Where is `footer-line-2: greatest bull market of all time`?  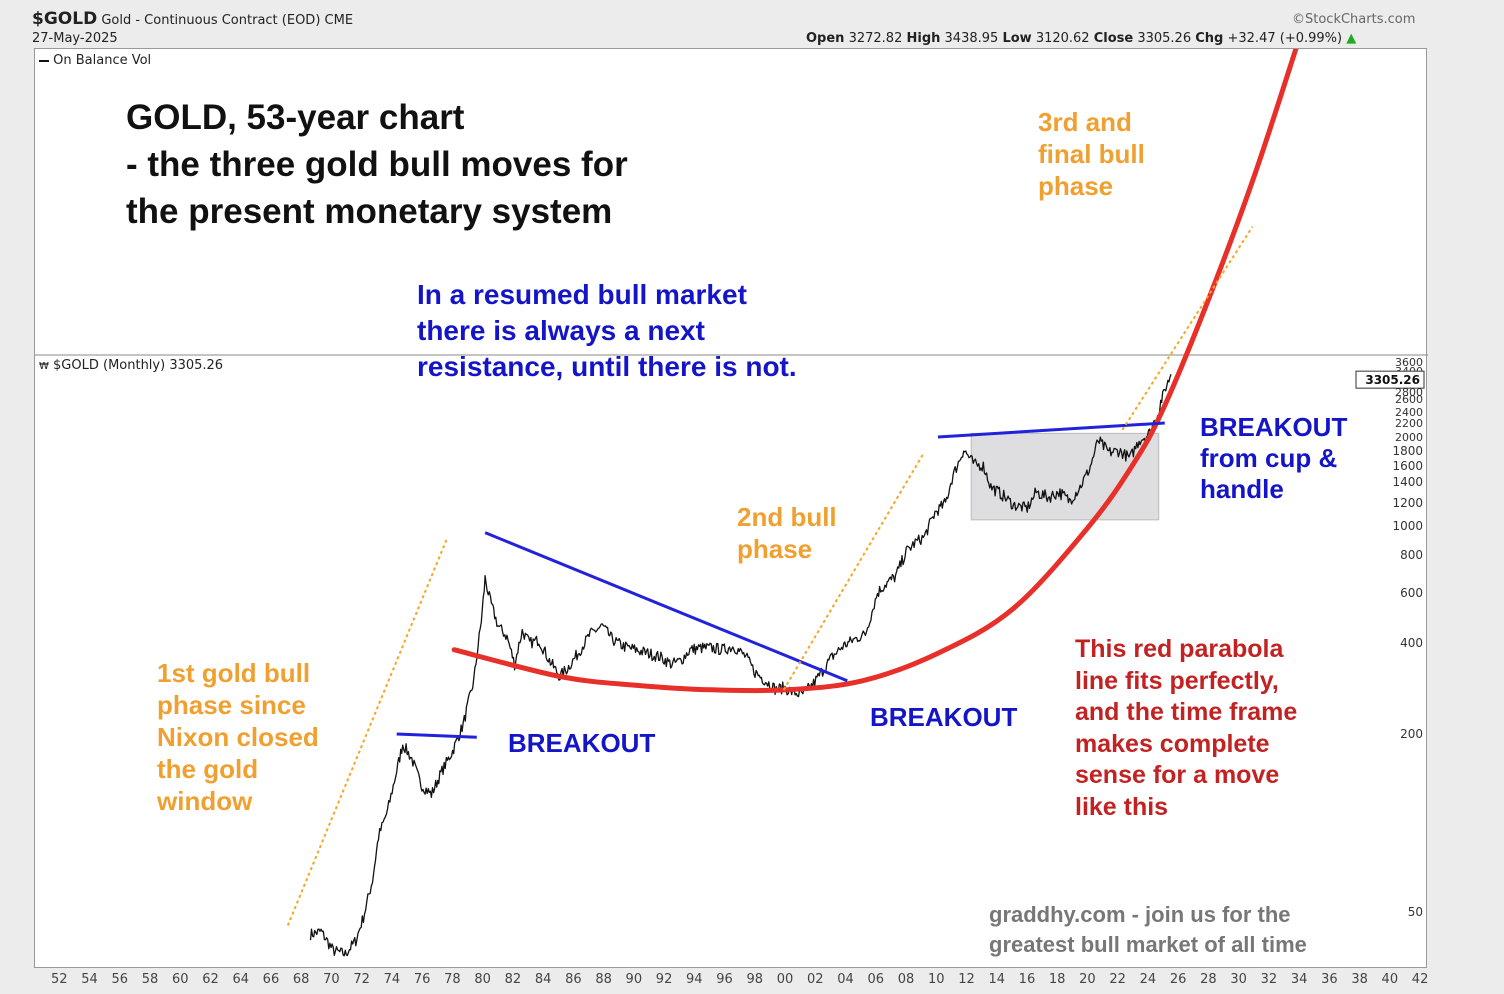 footer-line-2: greatest bull market of all time is located at coordinates (1148, 944).